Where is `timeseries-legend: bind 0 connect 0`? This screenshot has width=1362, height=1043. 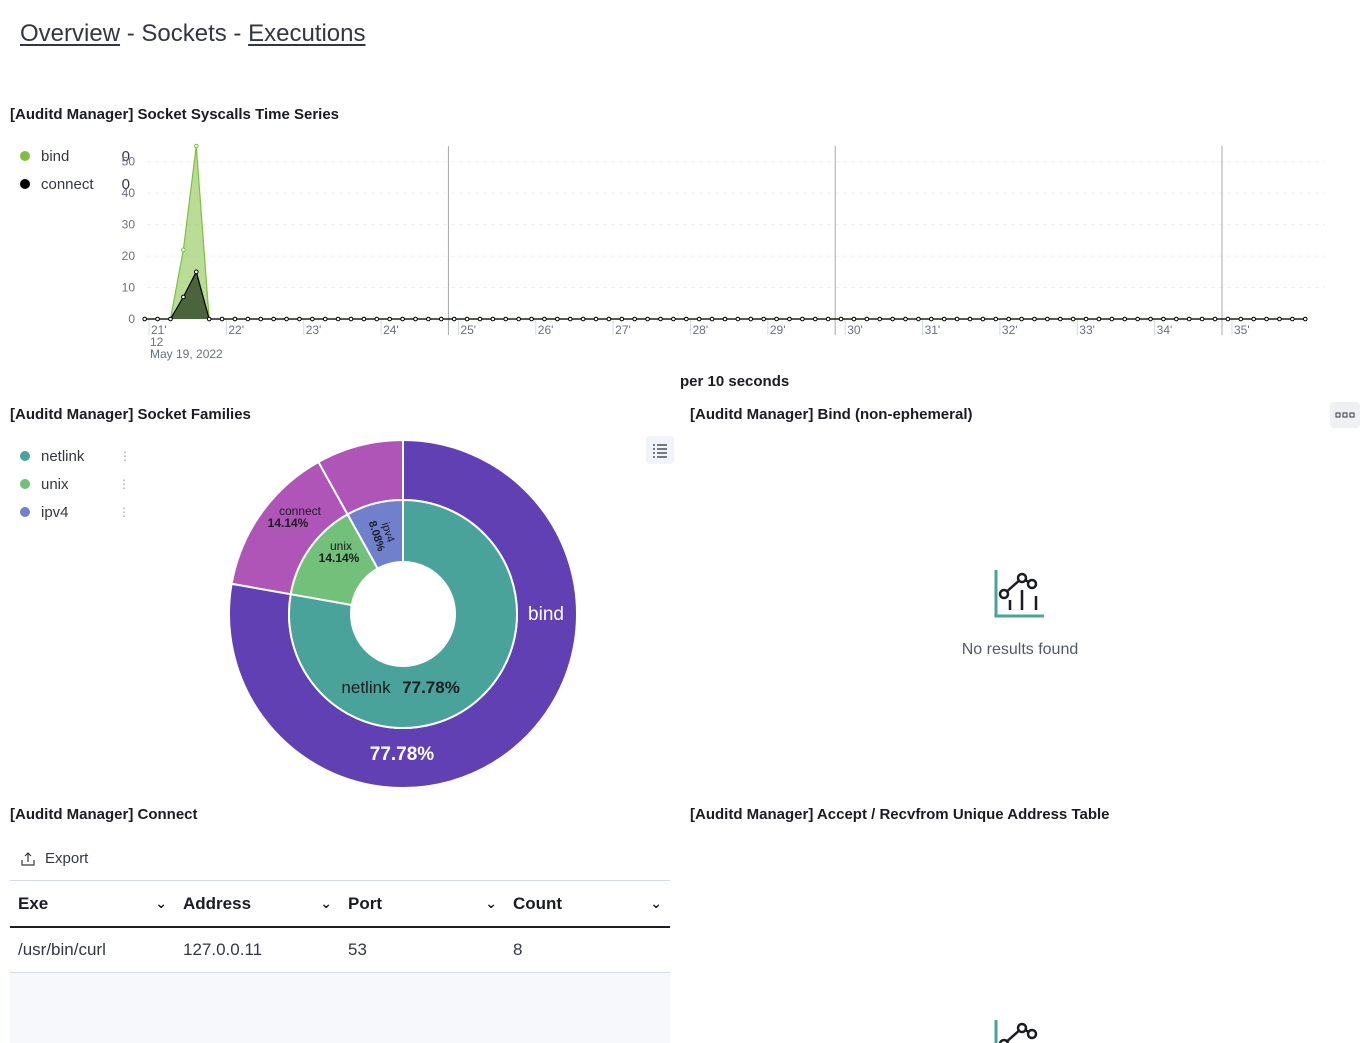 timeseries-legend: bind 0 connect 0 is located at coordinates (75, 170).